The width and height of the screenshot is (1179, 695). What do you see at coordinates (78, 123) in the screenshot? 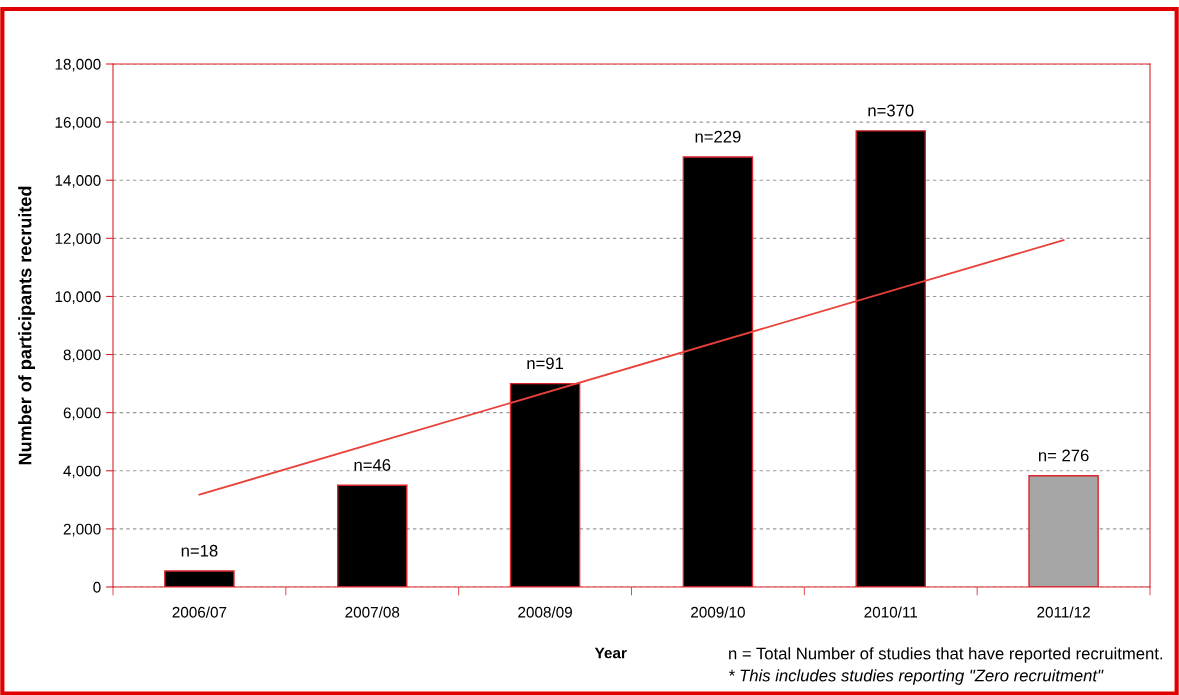
I see `y-tick-label: 16,000` at bounding box center [78, 123].